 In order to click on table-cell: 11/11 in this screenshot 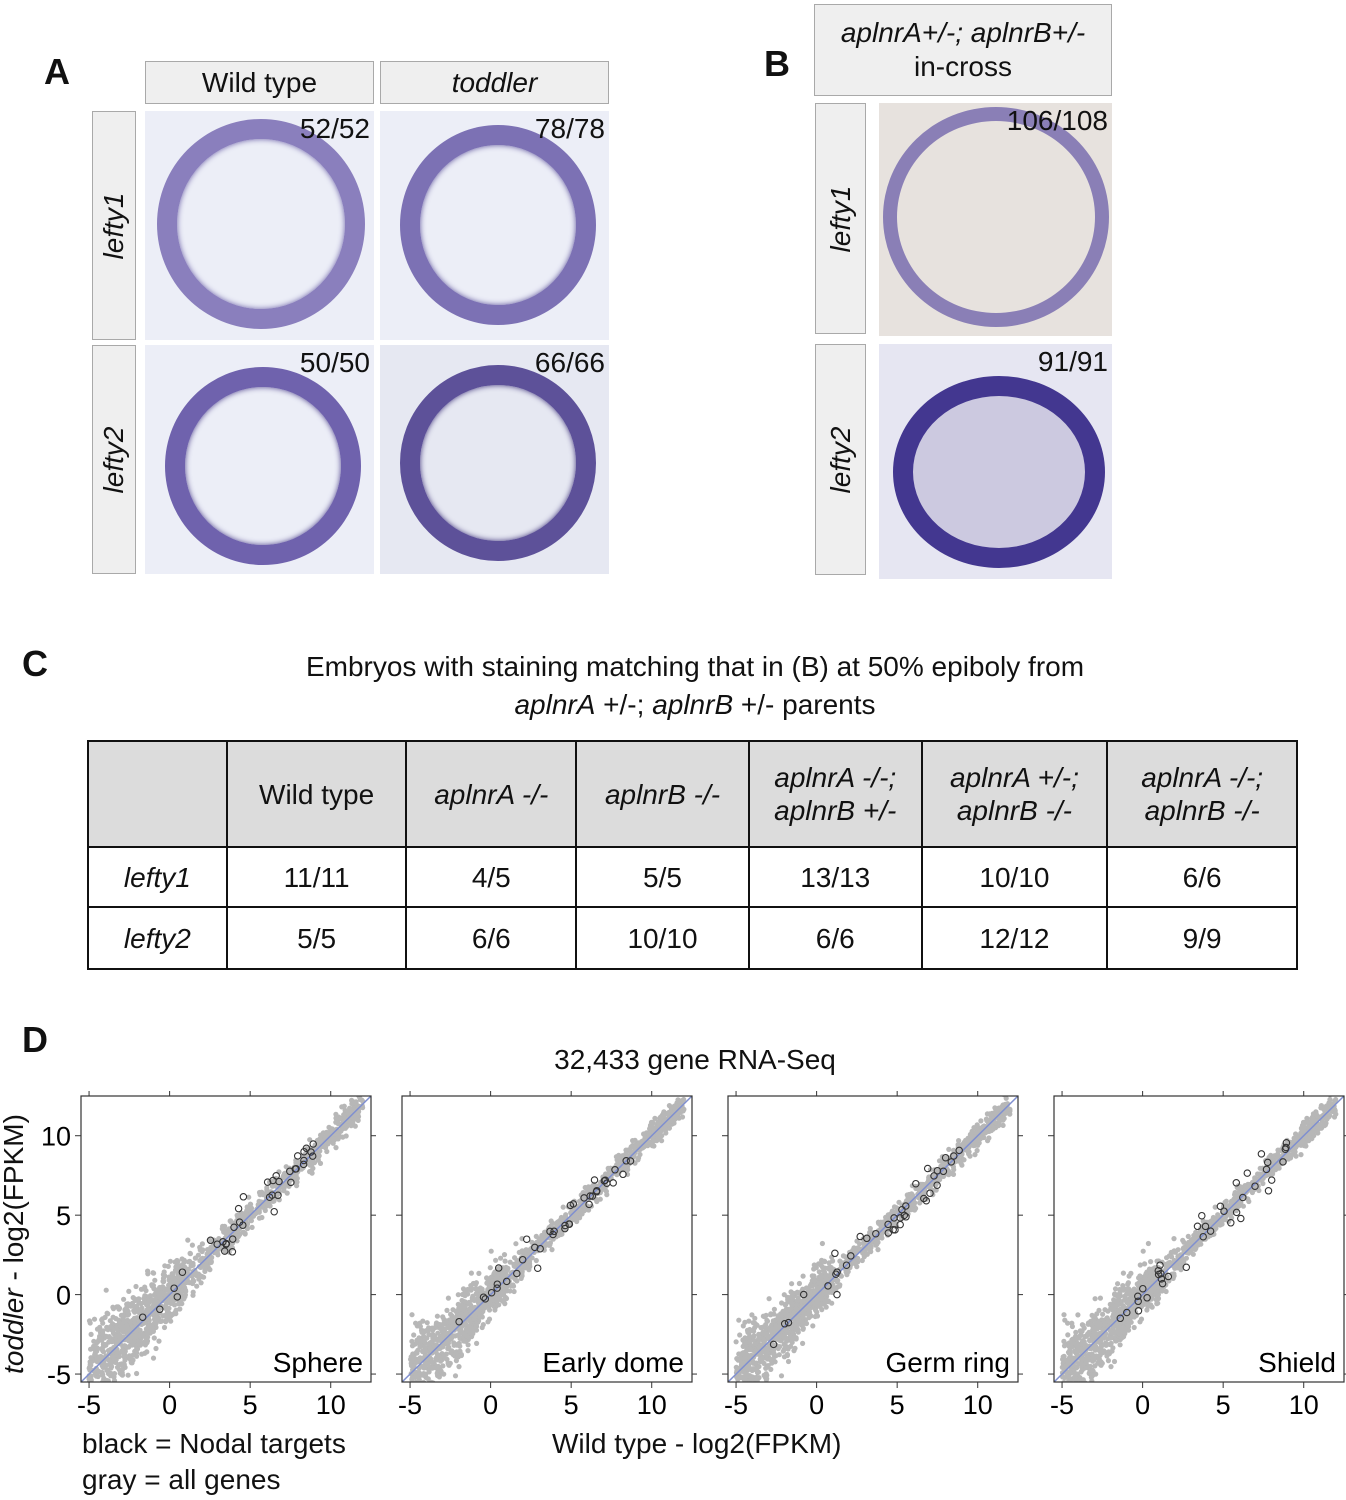, I will do `click(316, 877)`.